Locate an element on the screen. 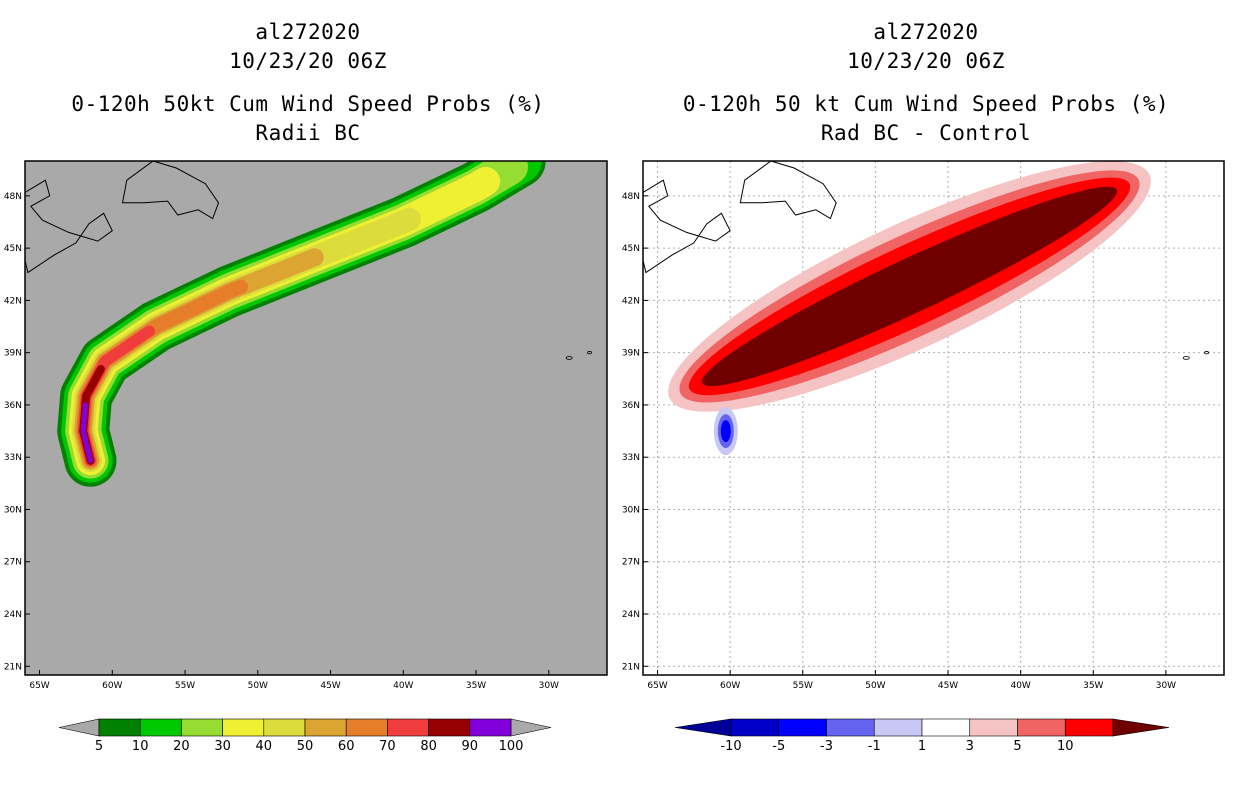 This screenshot has height=800, width=1236. colorbar-label: 40 is located at coordinates (264, 746).